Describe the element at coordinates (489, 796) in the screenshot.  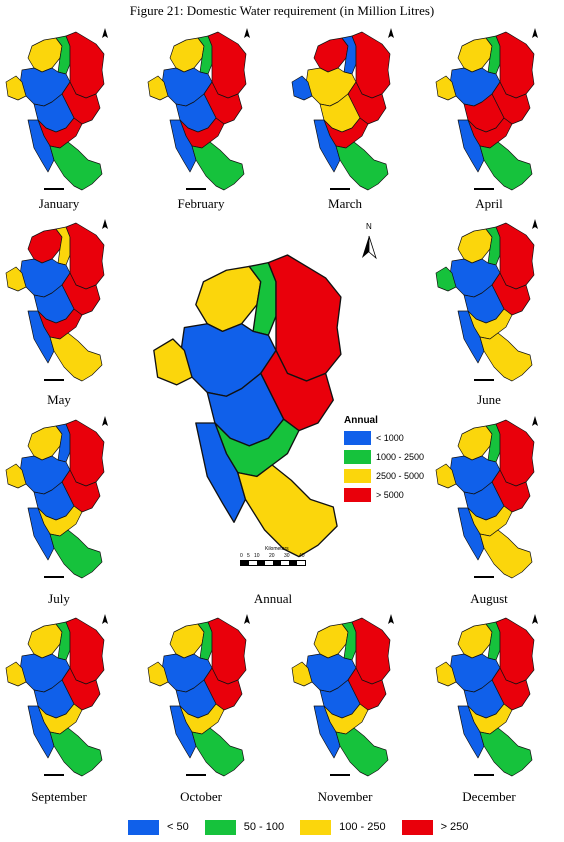
I see `month-label-december: December` at that location.